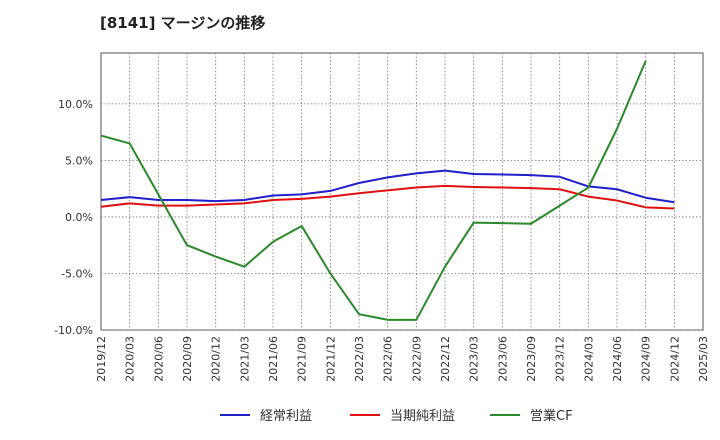 The image size is (720, 440). Describe the element at coordinates (101, 359) in the screenshot. I see `x-tick-label: 2019/12` at that location.